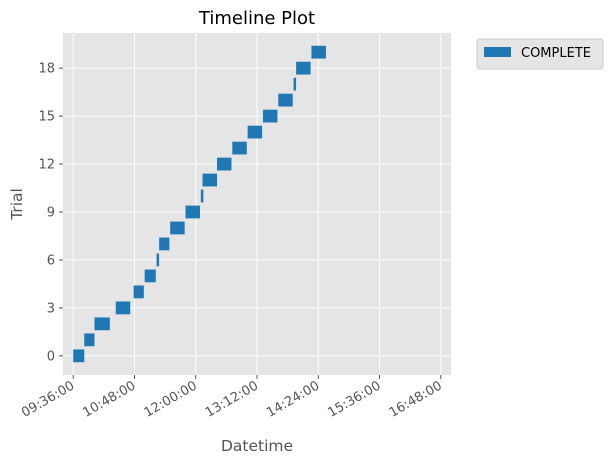  What do you see at coordinates (293, 399) in the screenshot?
I see `x-tick-label: 14:24:00` at bounding box center [293, 399].